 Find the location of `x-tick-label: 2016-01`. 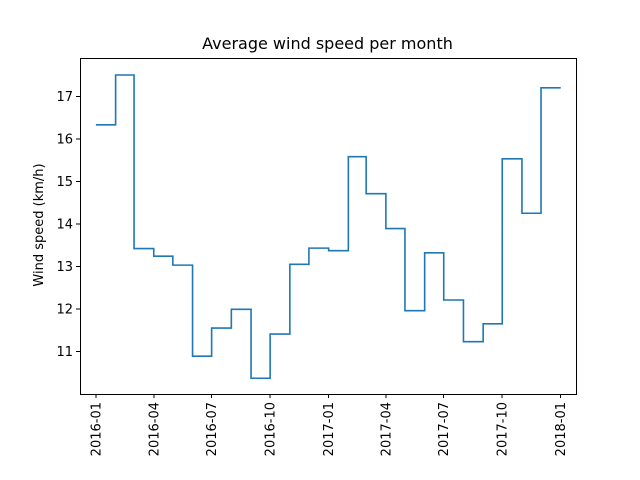

x-tick-label: 2016-01 is located at coordinates (96, 429).